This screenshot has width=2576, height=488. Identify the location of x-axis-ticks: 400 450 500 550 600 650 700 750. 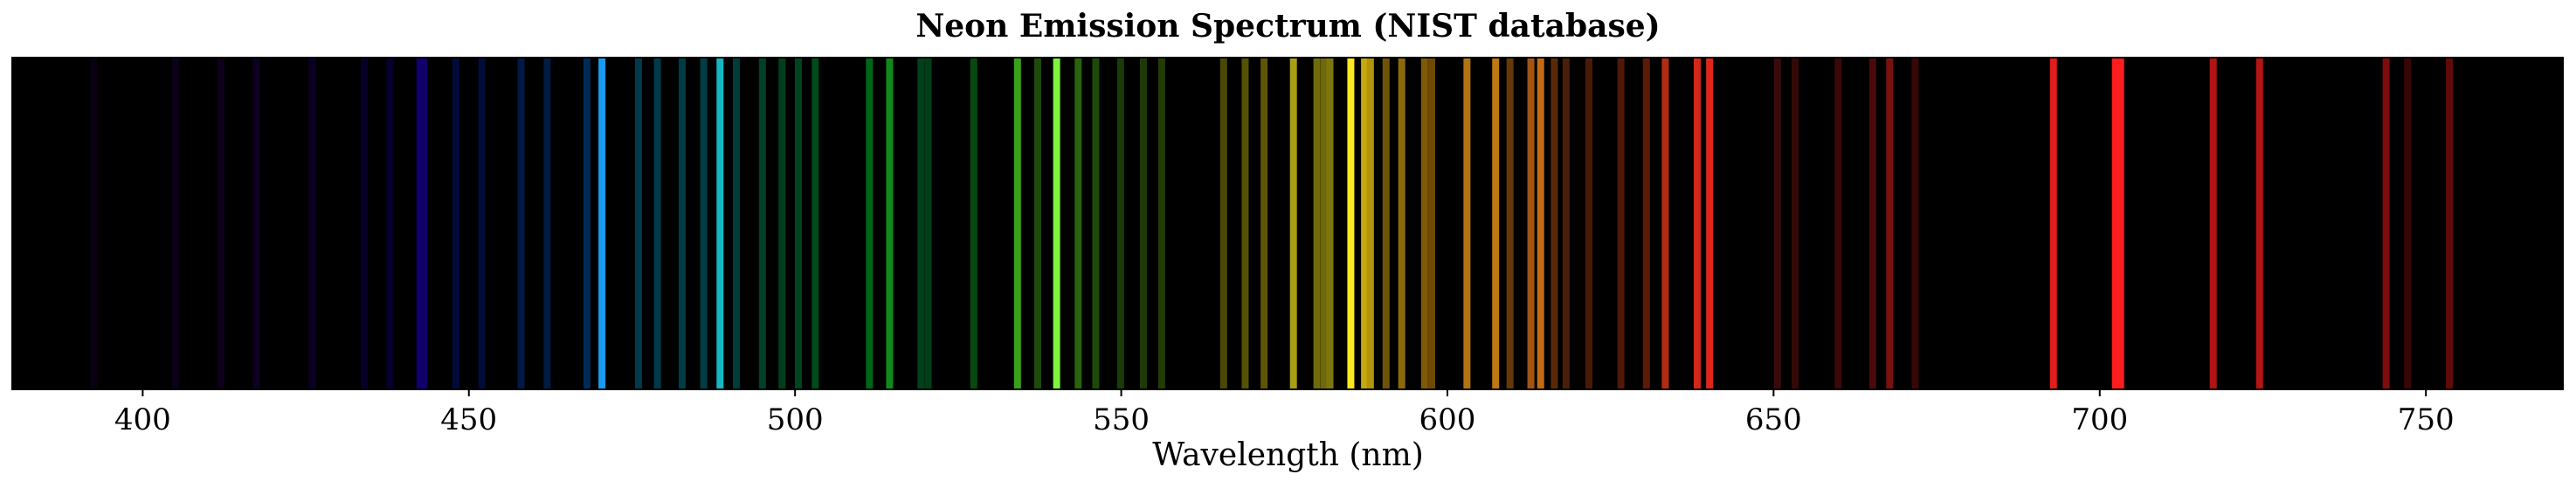
(1284, 413).